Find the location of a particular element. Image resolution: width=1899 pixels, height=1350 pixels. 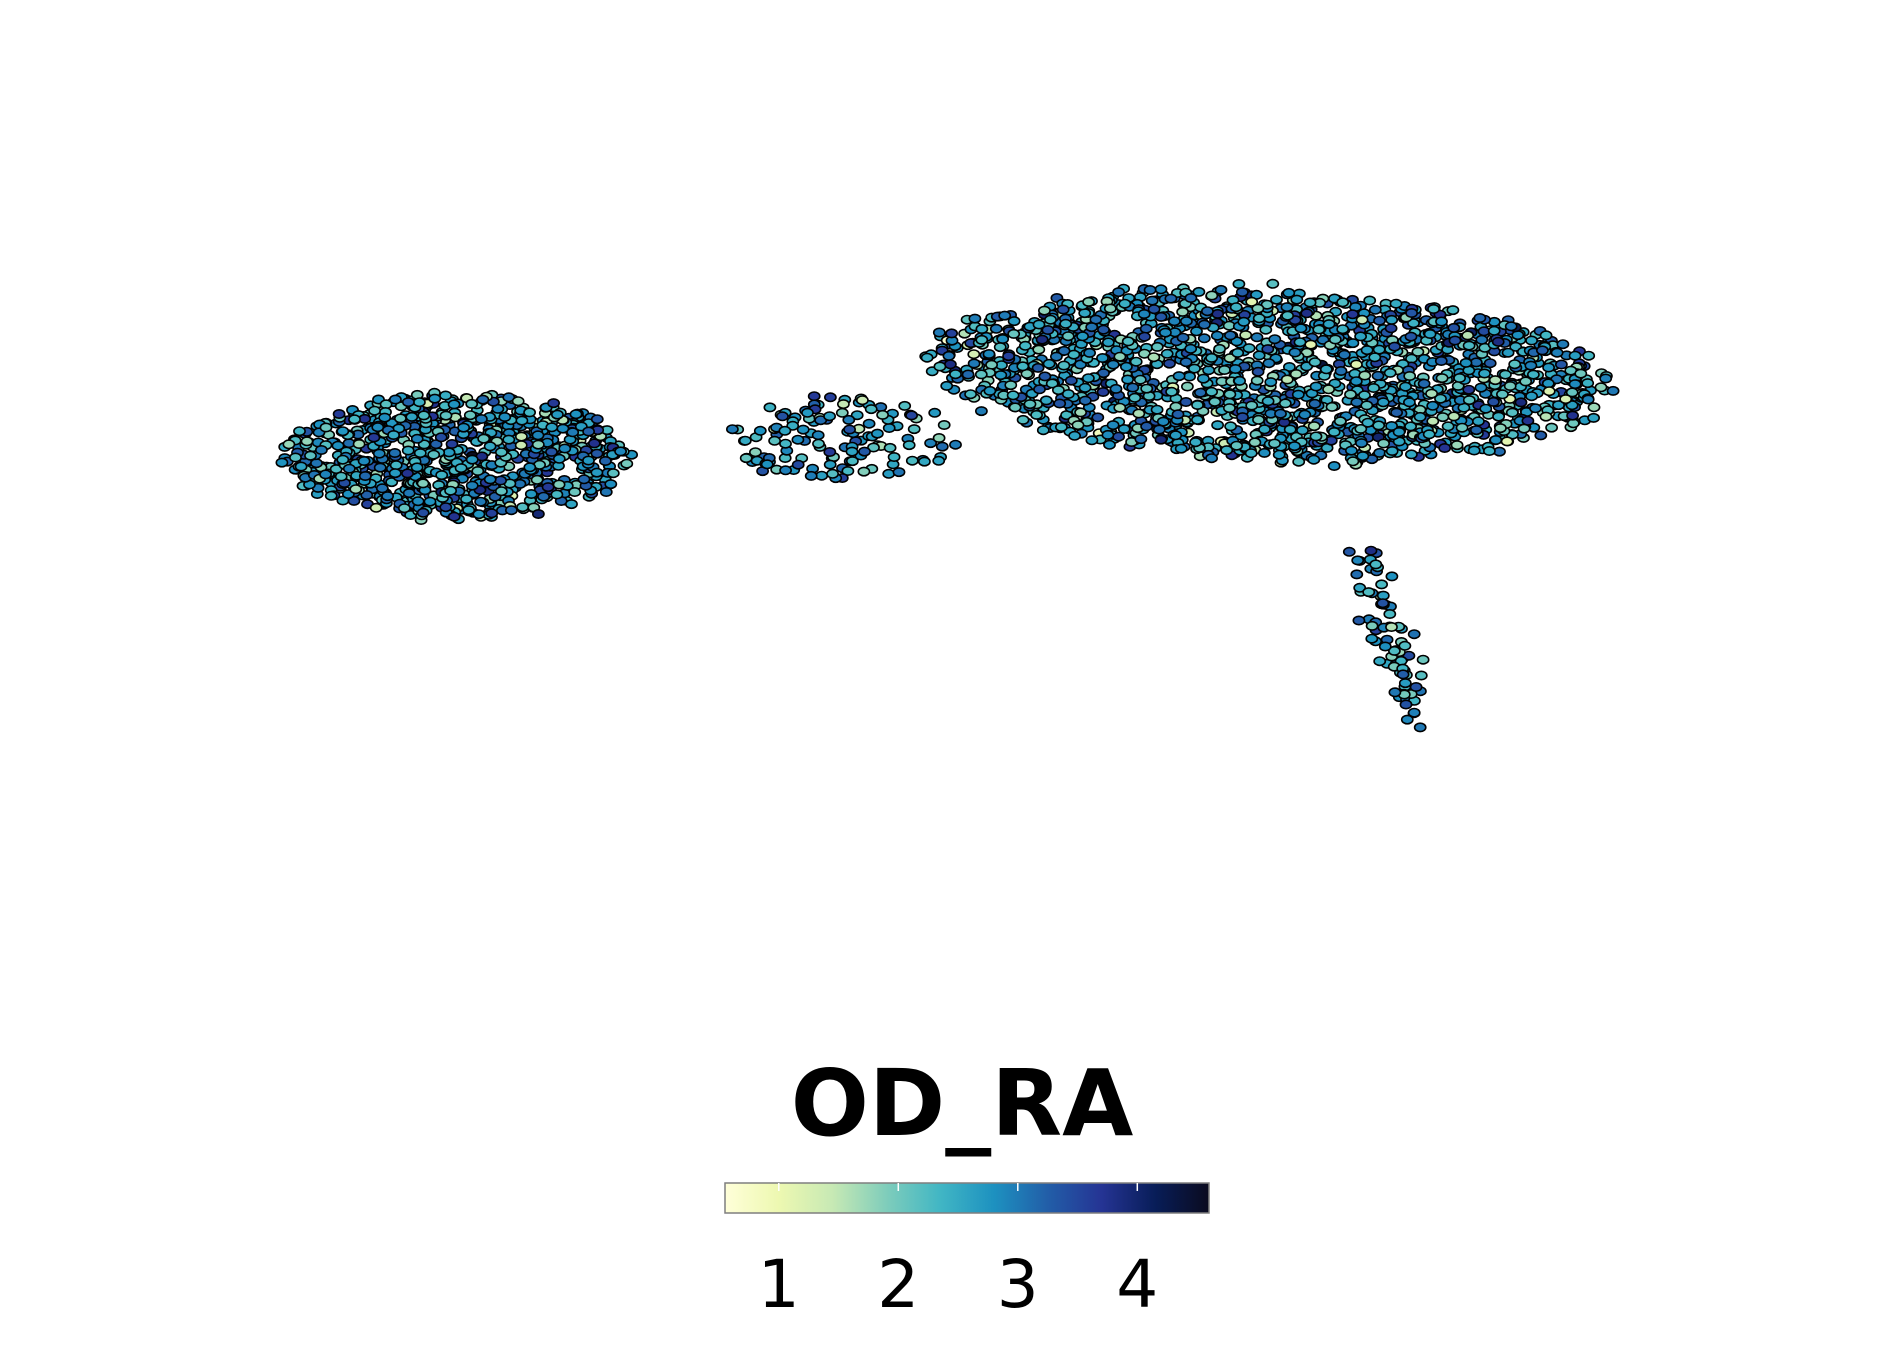

colorbar-tick-label: 4 is located at coordinates (1137, 1284).